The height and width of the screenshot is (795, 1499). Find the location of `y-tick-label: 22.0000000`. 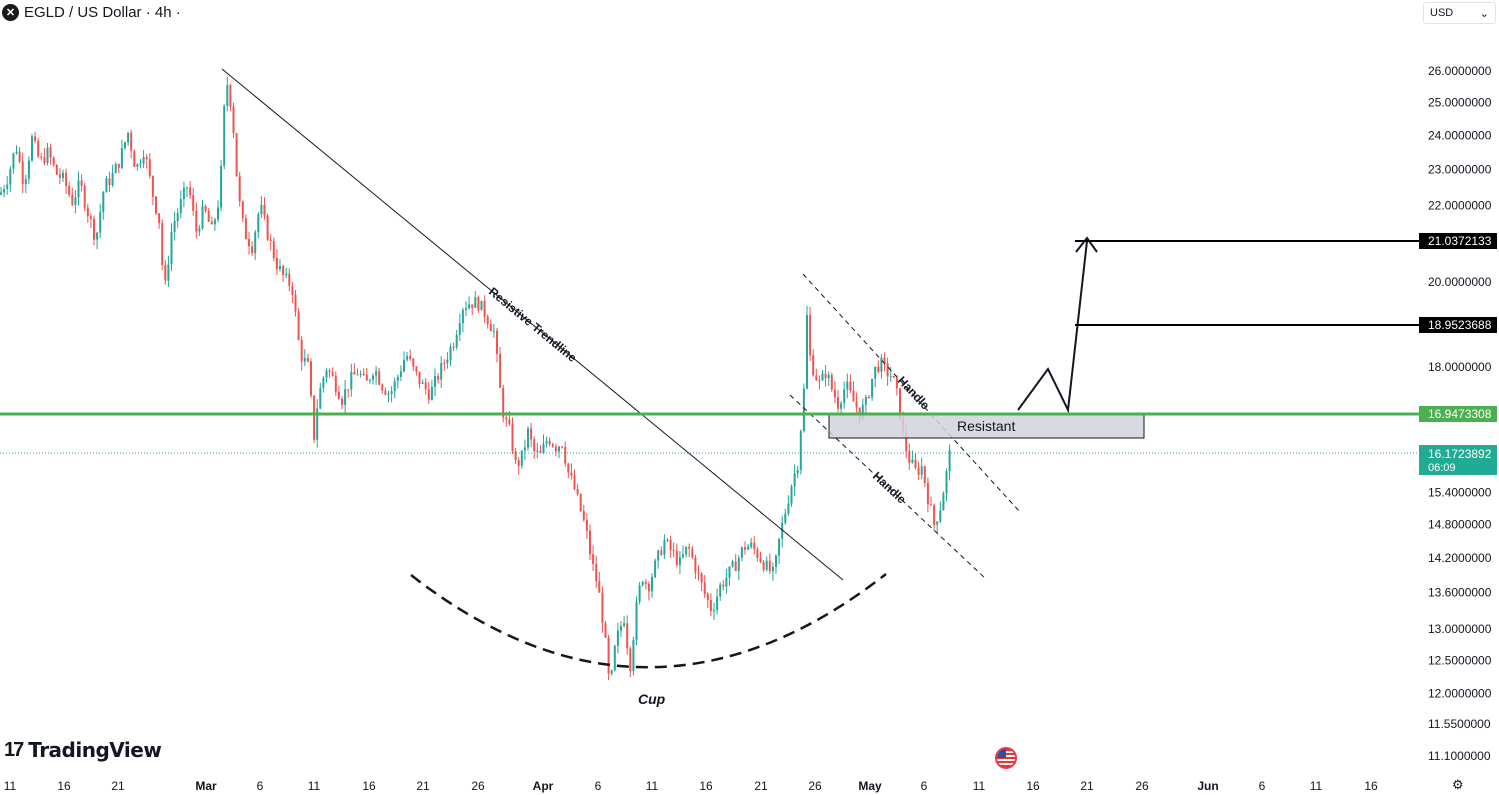

y-tick-label: 22.0000000 is located at coordinates (1460, 205).